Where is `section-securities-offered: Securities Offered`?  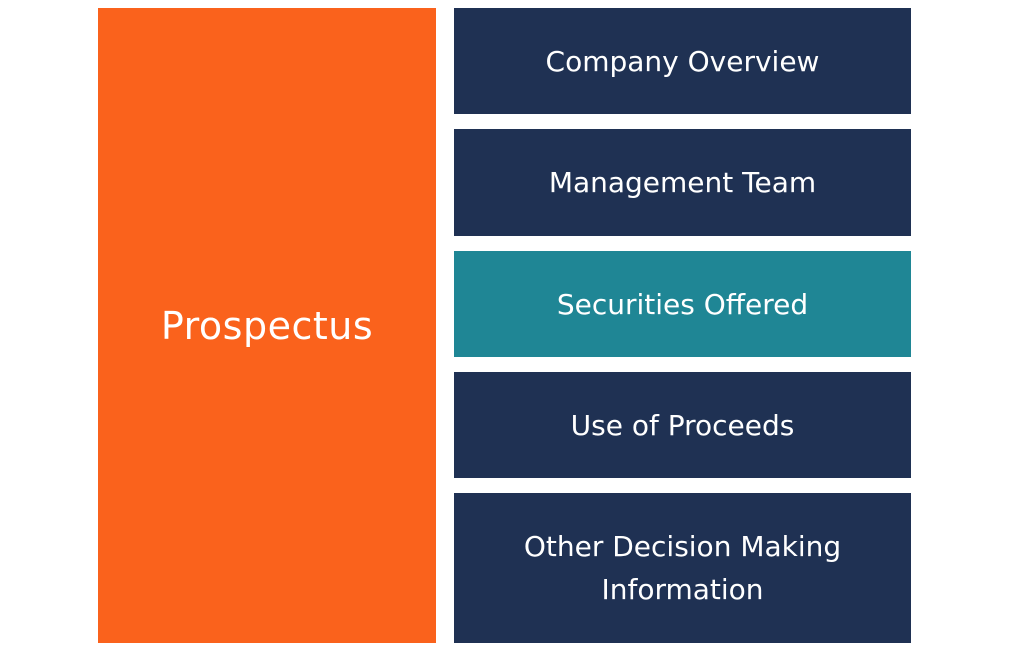
section-securities-offered: Securities Offered is located at coordinates (682, 304).